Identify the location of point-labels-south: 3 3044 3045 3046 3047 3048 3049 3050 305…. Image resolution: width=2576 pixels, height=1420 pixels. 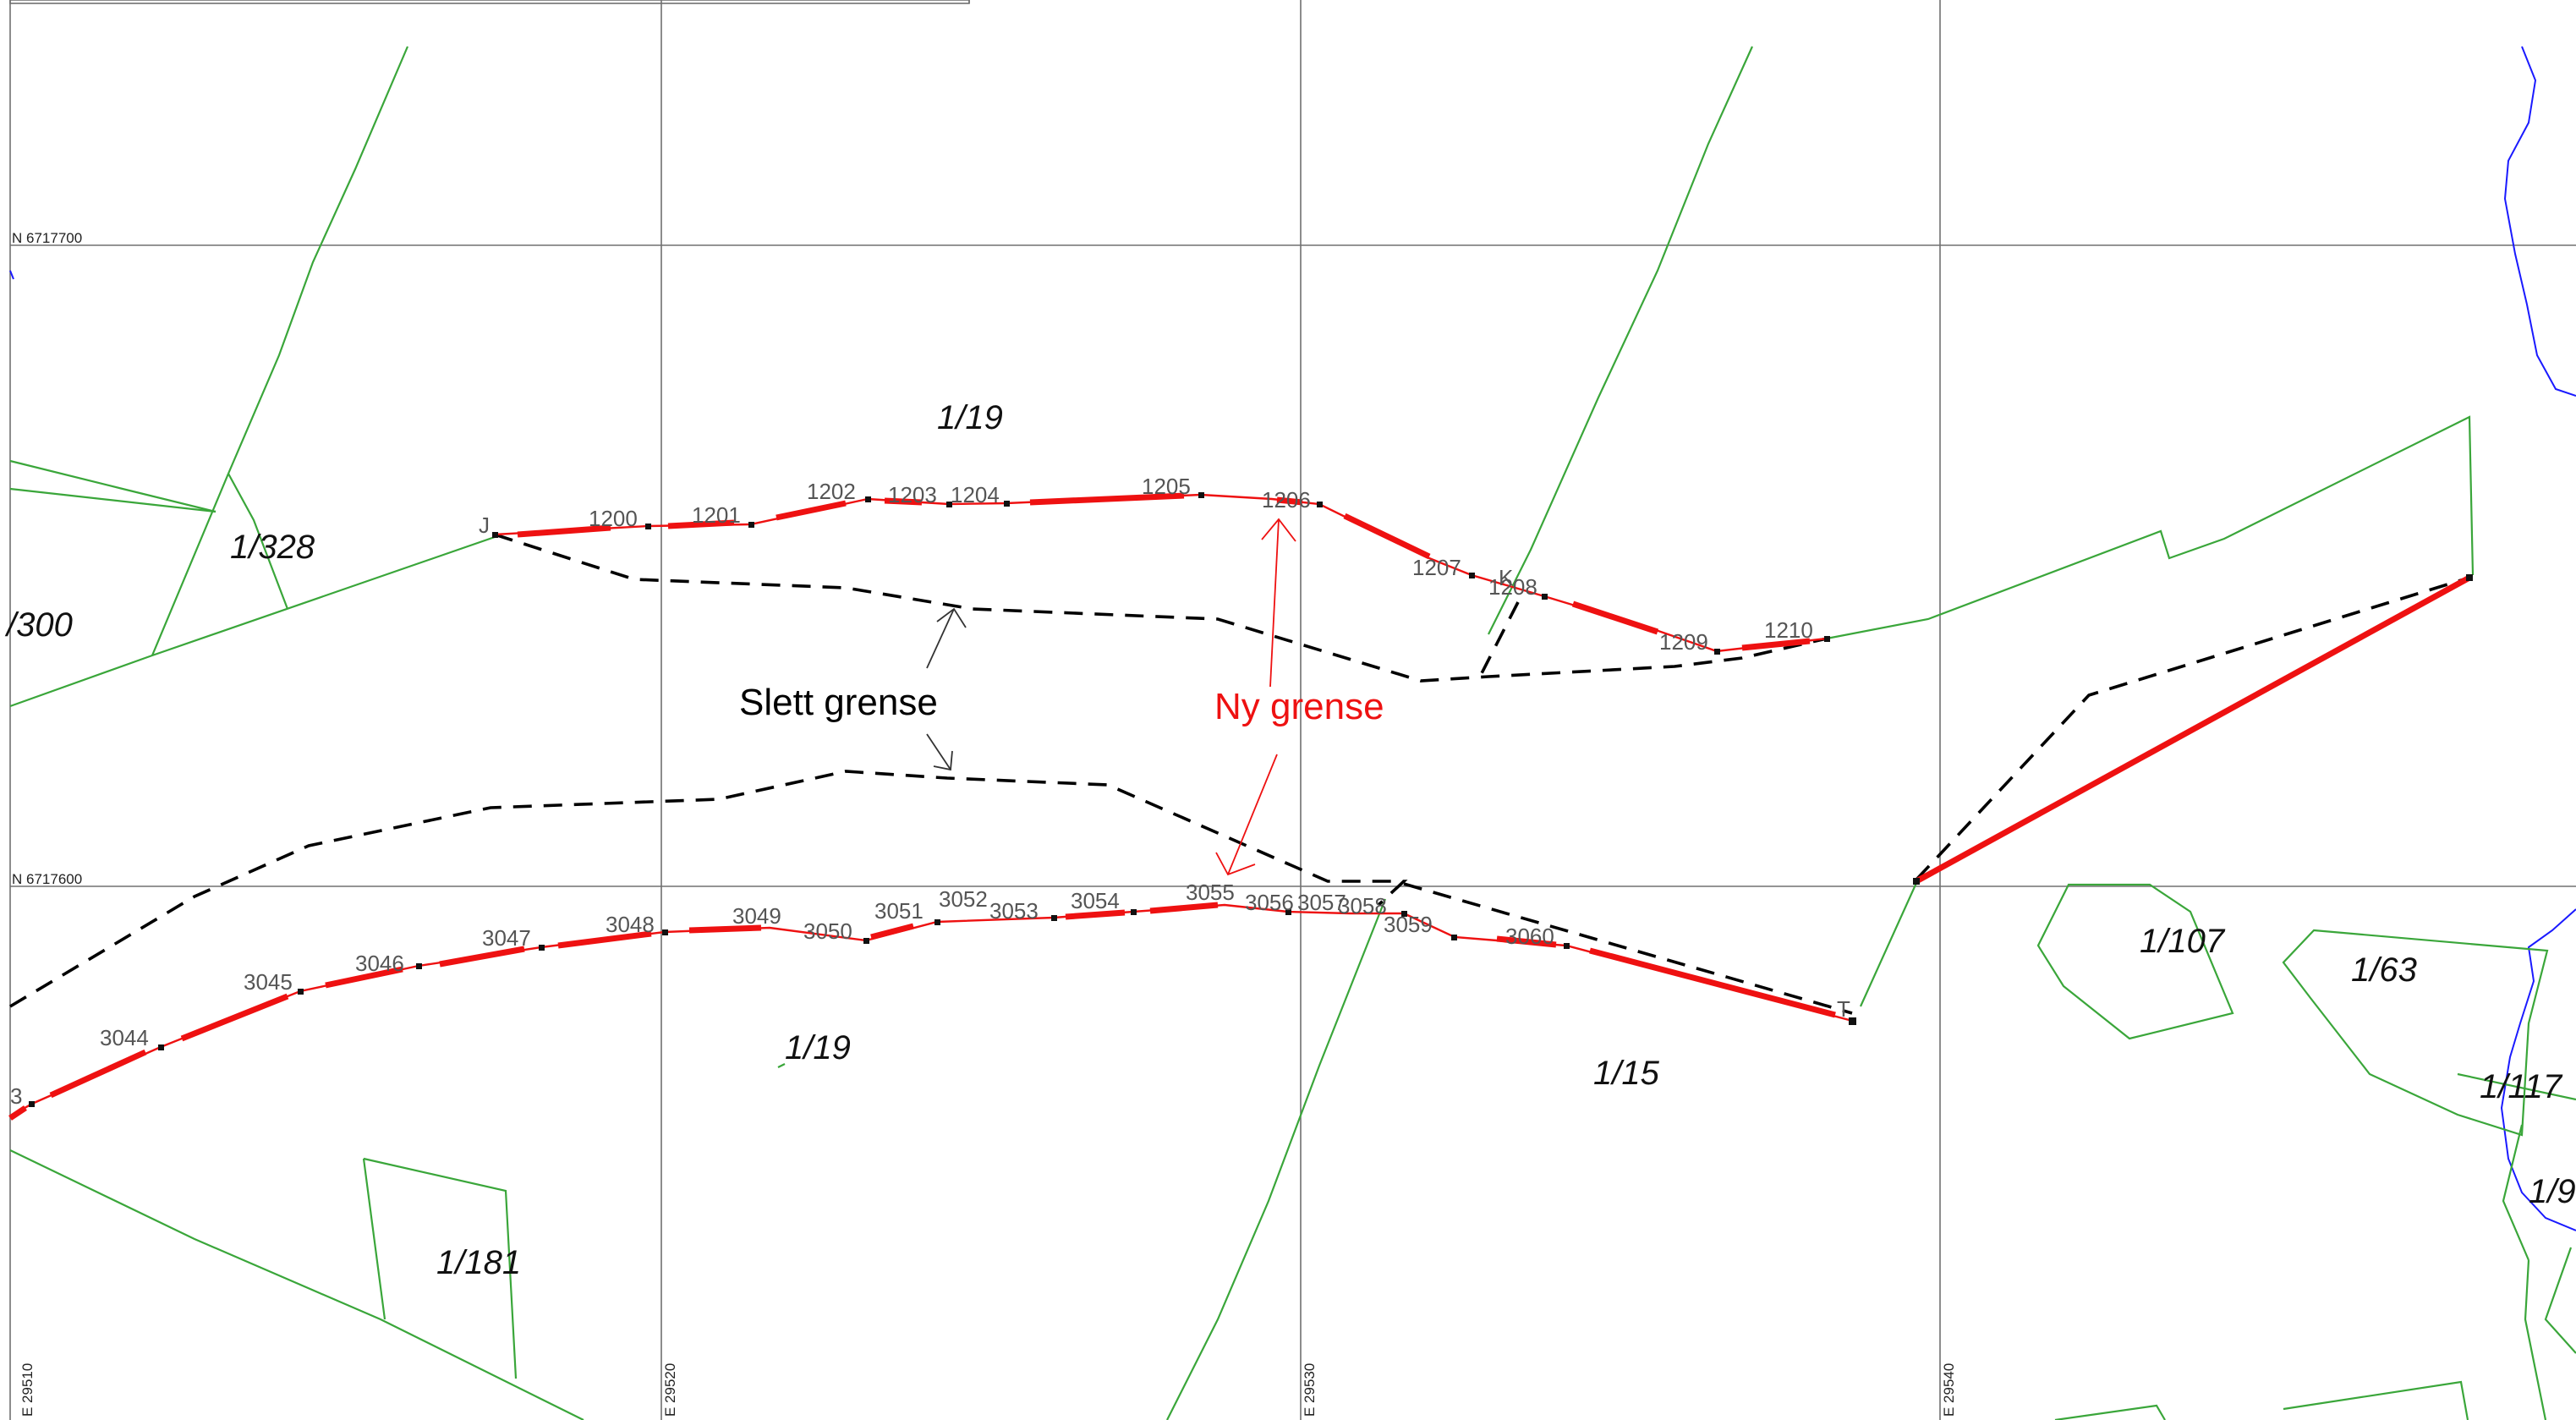
(930, 995).